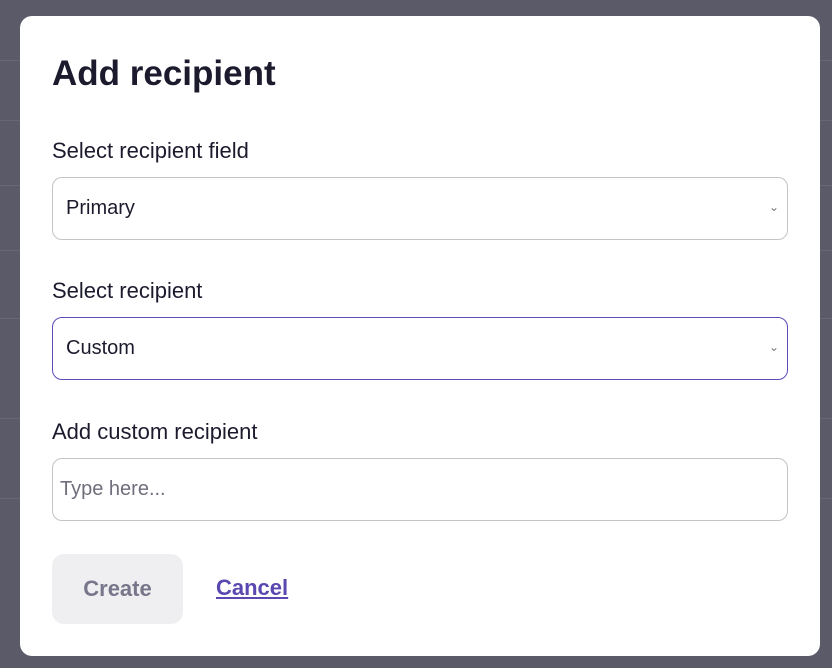 This screenshot has width=832, height=668. What do you see at coordinates (155, 431) in the screenshot?
I see `custom-recipient-label: Add custom recipient` at bounding box center [155, 431].